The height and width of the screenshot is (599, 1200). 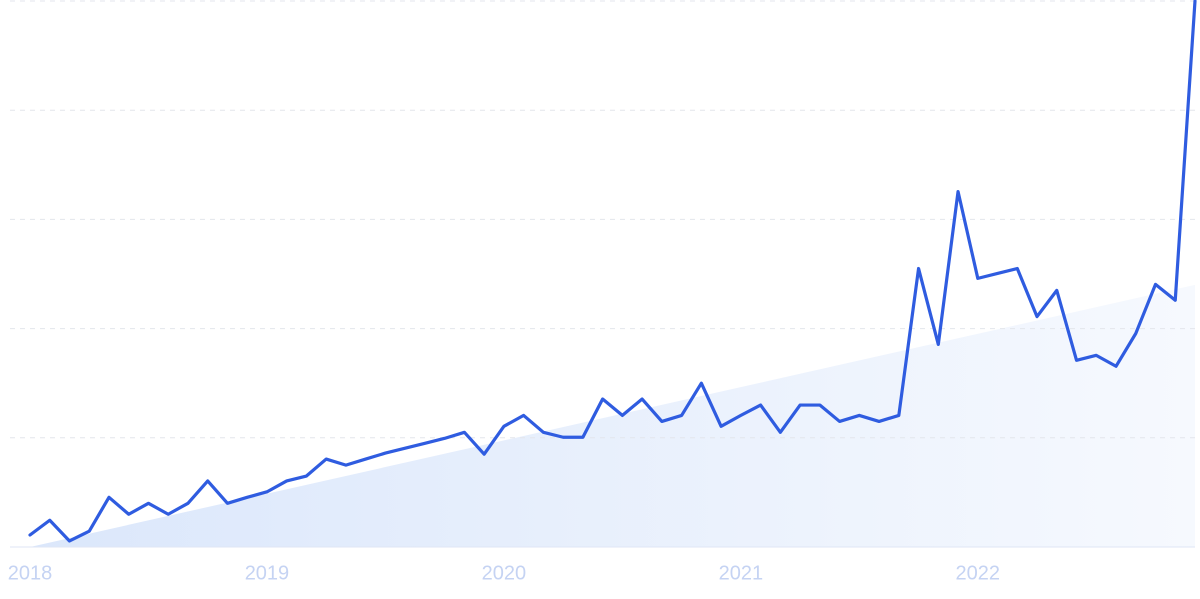 I want to click on x-tick-label: 2020, so click(x=504, y=573).